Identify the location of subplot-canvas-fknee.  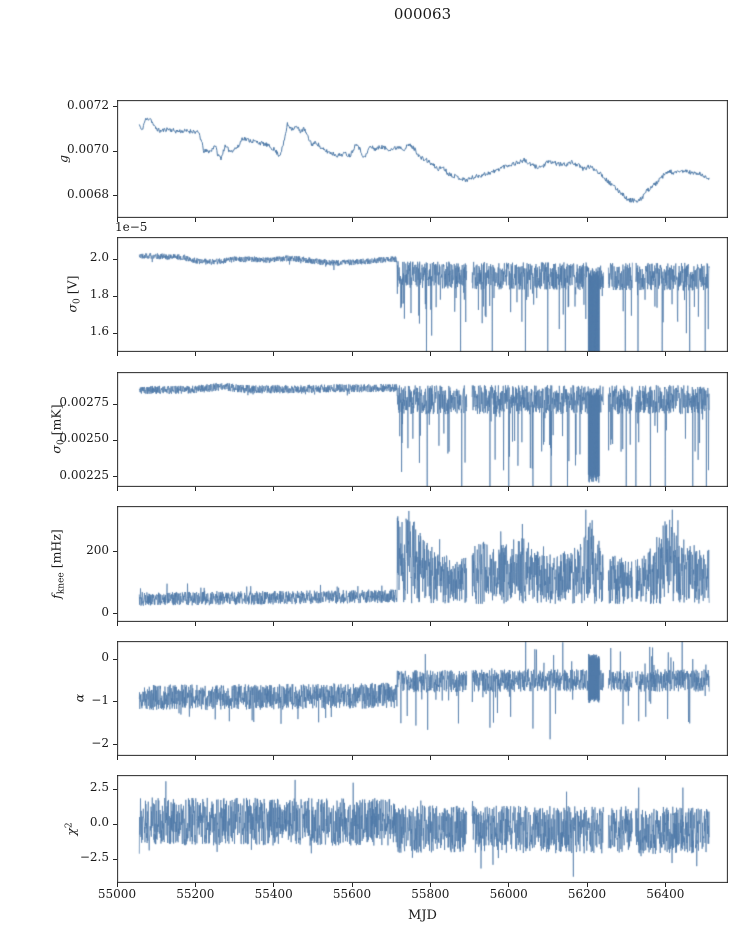
(422, 564).